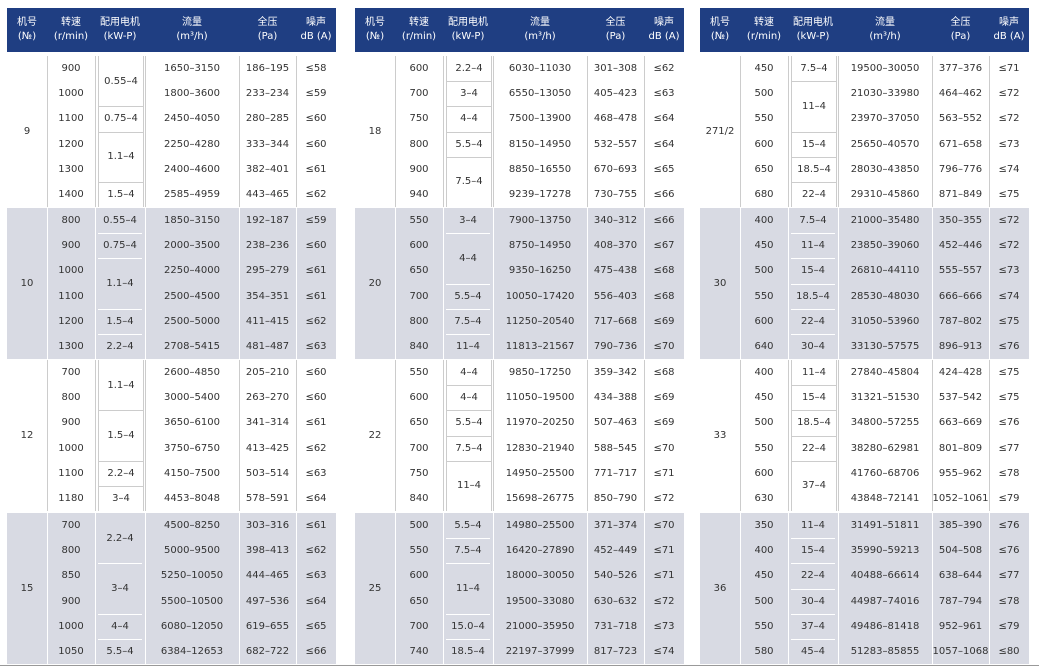  Describe the element at coordinates (192, 119) in the screenshot. I see `airflow-value: 2450–4050` at that location.